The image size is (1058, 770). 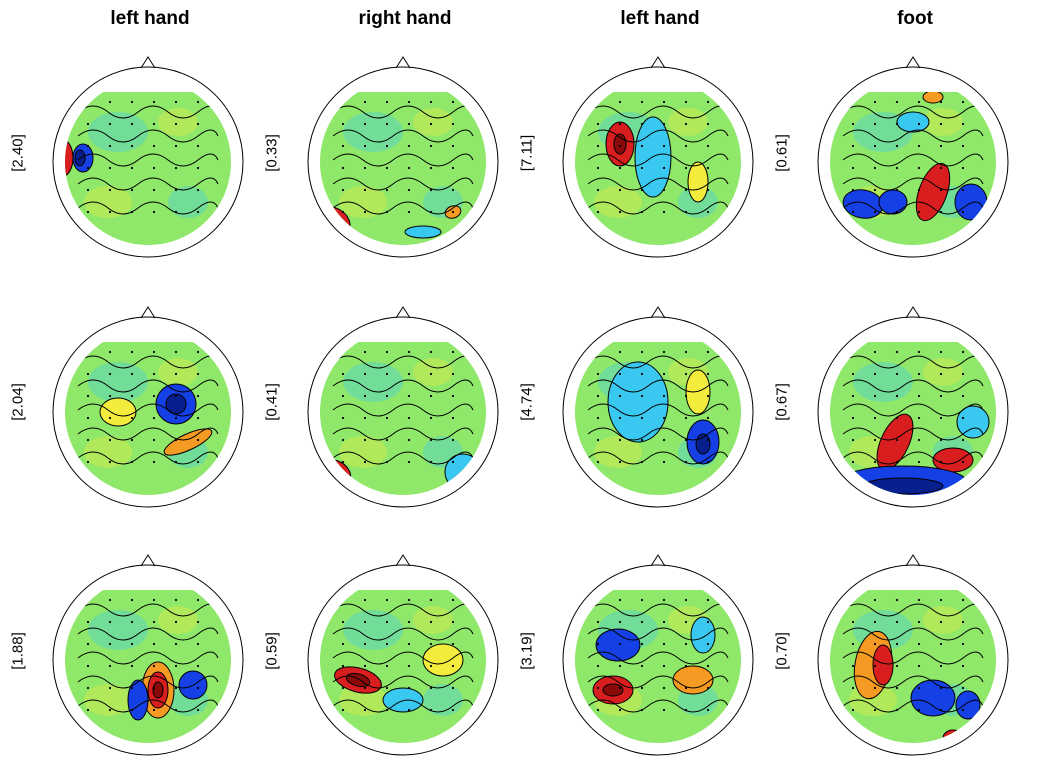 I want to click on row1-col3-value: [7.11], so click(x=527, y=153).